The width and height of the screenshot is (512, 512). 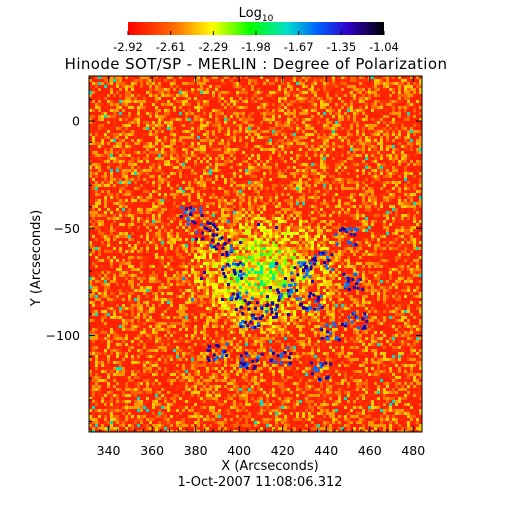 What do you see at coordinates (128, 47) in the screenshot?
I see `colorbar-tick-label: -2.92` at bounding box center [128, 47].